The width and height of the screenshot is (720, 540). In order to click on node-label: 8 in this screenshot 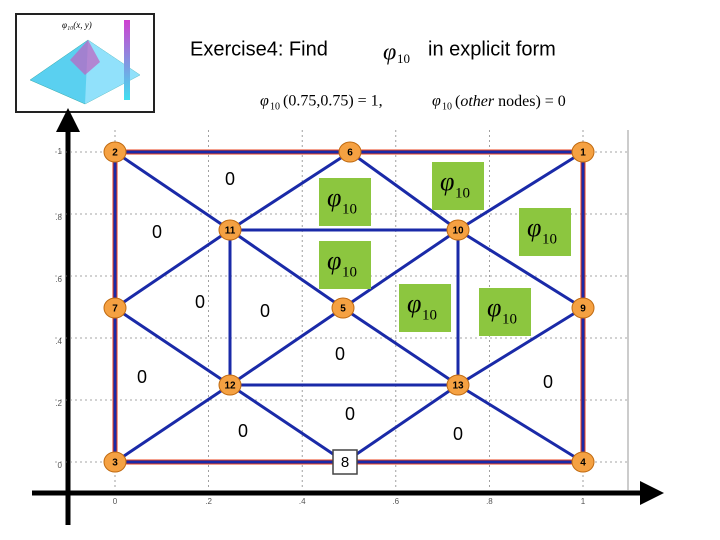, I will do `click(345, 462)`.